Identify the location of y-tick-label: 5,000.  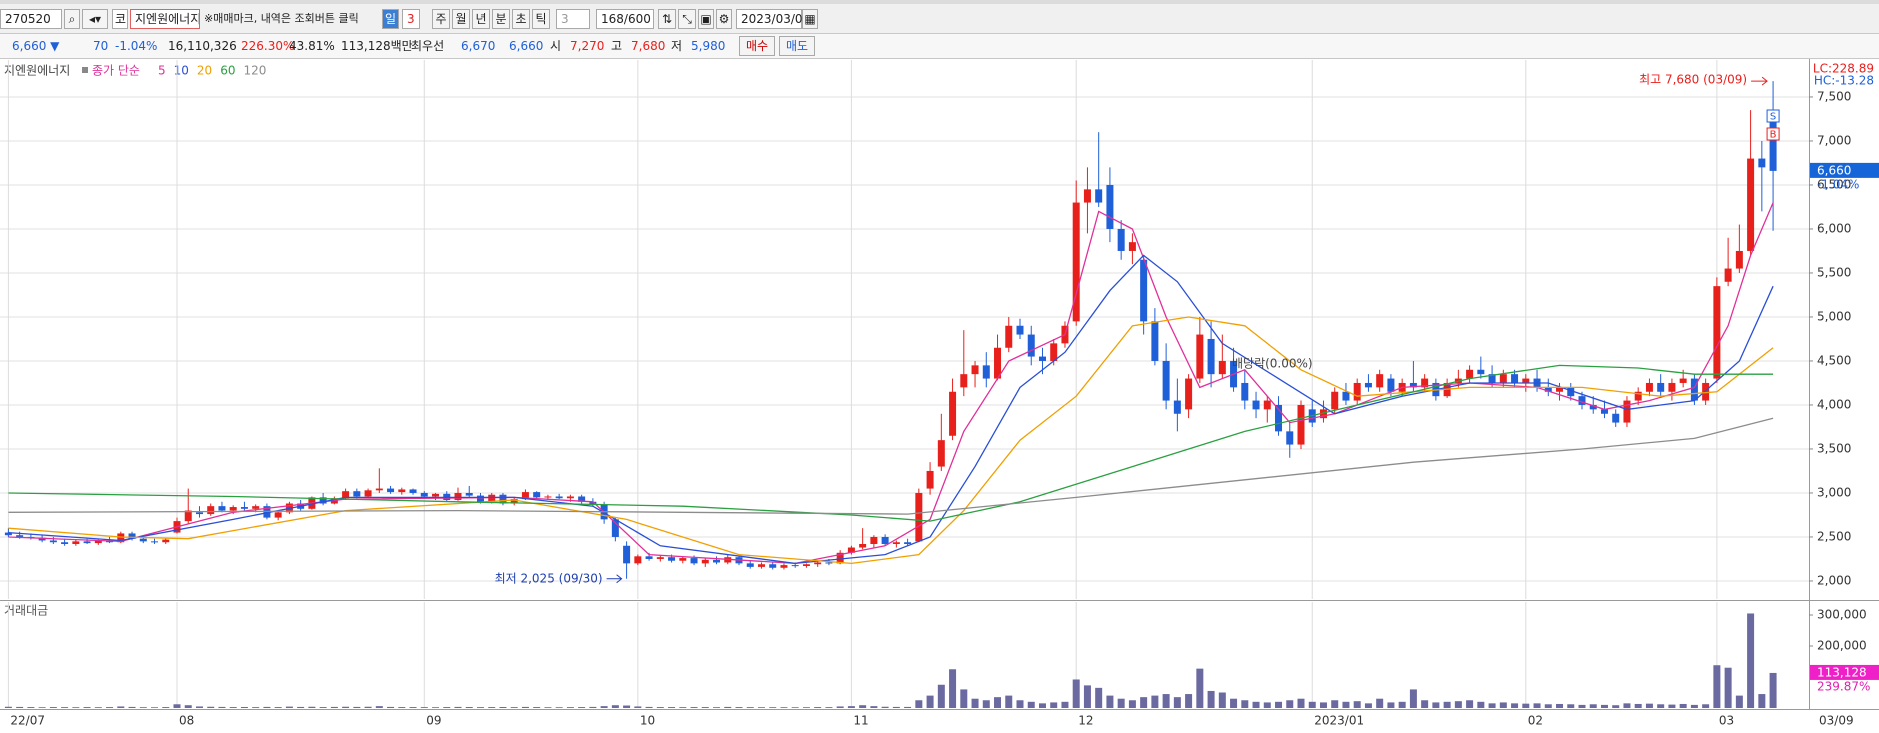
(1834, 316).